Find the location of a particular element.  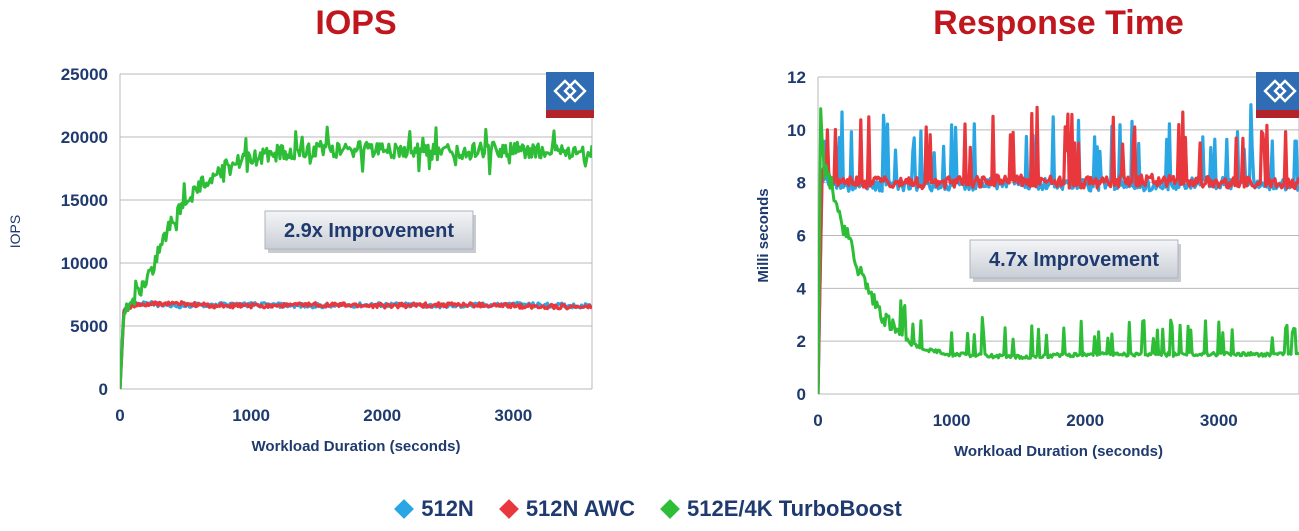

iops-y-tick-label: 0 is located at coordinates (103, 389).